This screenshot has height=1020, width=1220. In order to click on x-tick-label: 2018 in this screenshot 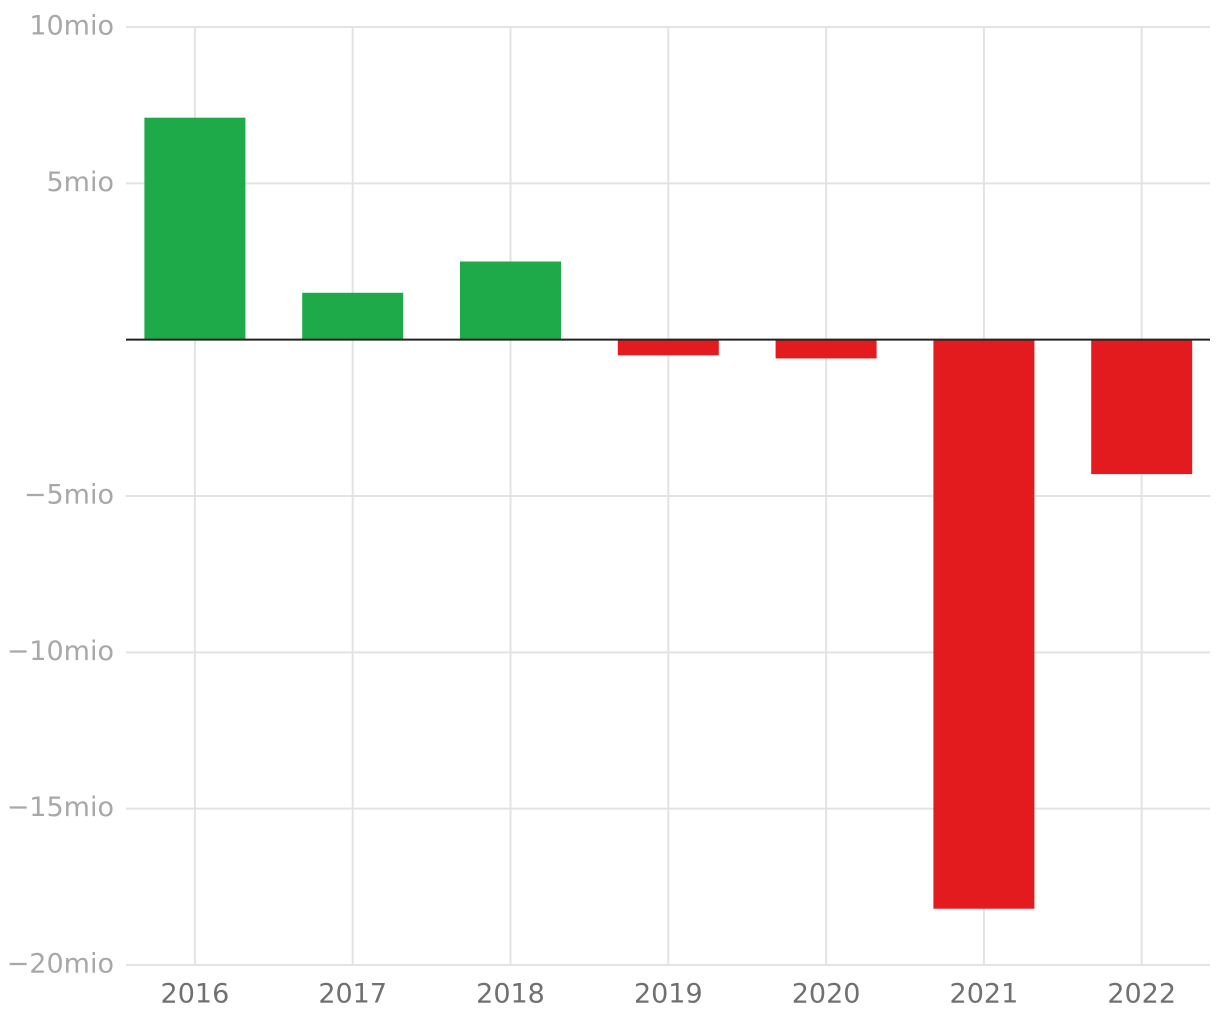, I will do `click(510, 994)`.